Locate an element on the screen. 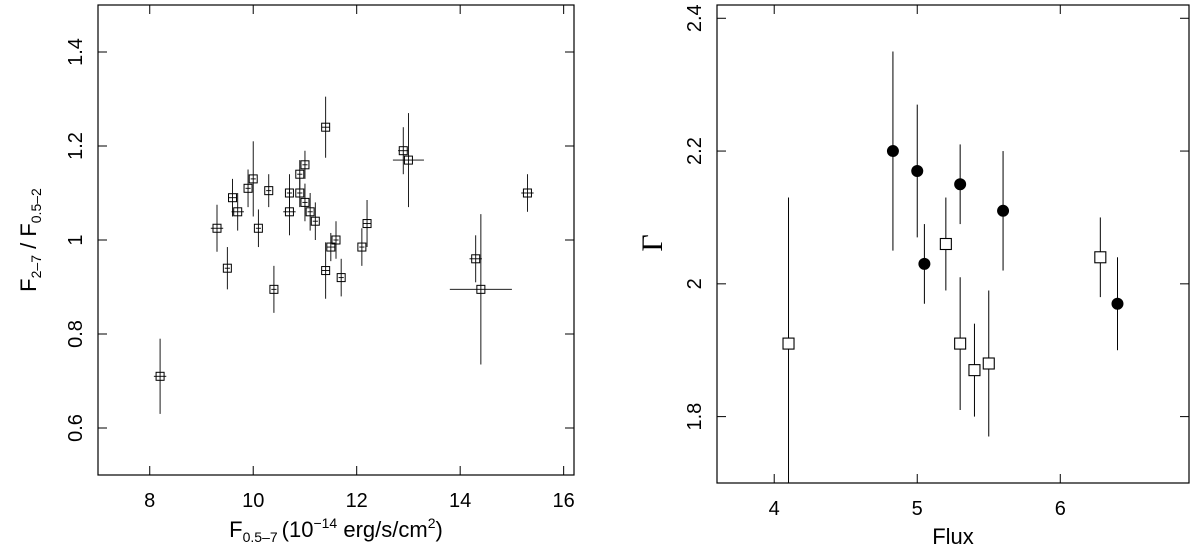 This screenshot has width=1200, height=549. left-x-title-unit-sup2: 2 is located at coordinates (432, 523).